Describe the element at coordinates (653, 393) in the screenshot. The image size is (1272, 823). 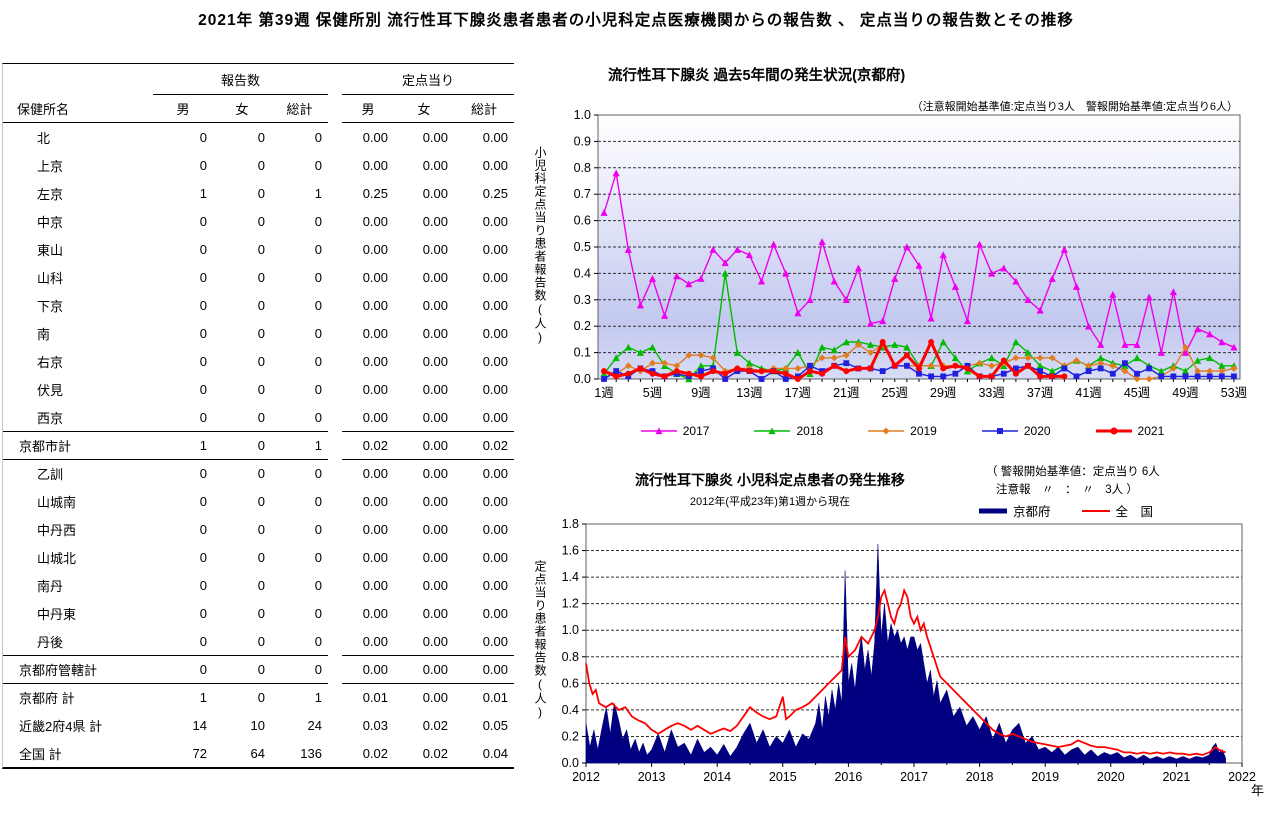
I see `svg-text: 5週` at that location.